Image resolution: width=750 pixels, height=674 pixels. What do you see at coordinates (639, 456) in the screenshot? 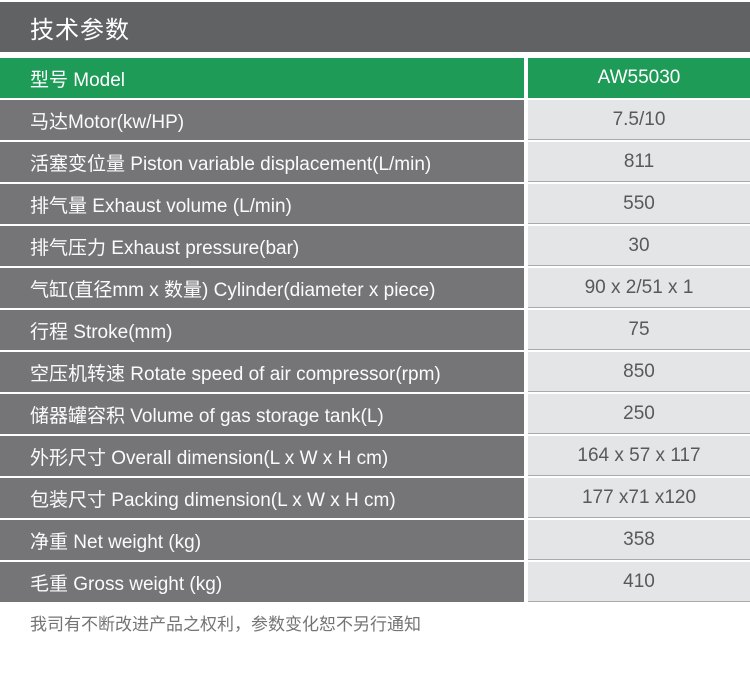
I see `spec-value: 164 x 57 x 117` at bounding box center [639, 456].